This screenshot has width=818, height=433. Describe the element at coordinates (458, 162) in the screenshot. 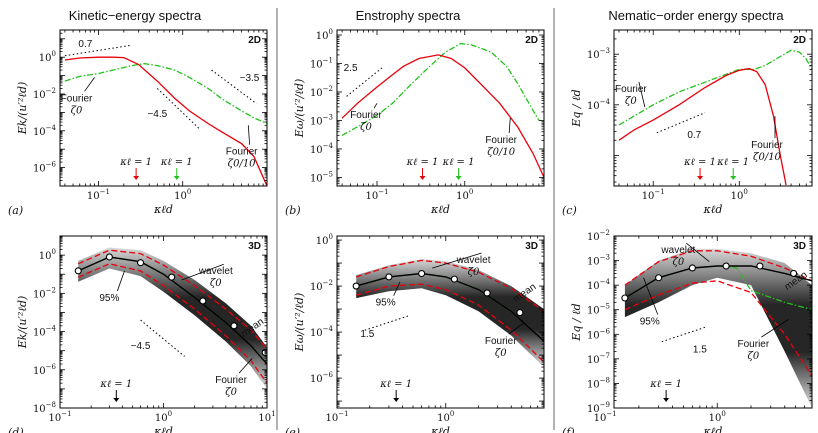

I see `kappa-marker-label-b-1: κℓ = 1` at that location.